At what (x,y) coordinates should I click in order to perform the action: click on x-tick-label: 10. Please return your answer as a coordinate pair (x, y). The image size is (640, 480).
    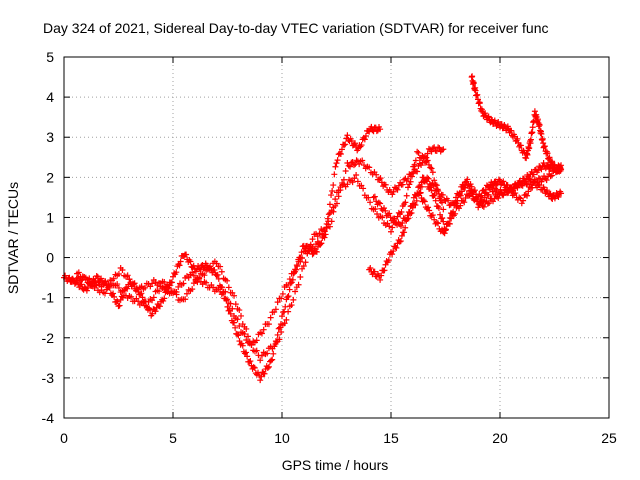
    Looking at the image, I should click on (282, 438).